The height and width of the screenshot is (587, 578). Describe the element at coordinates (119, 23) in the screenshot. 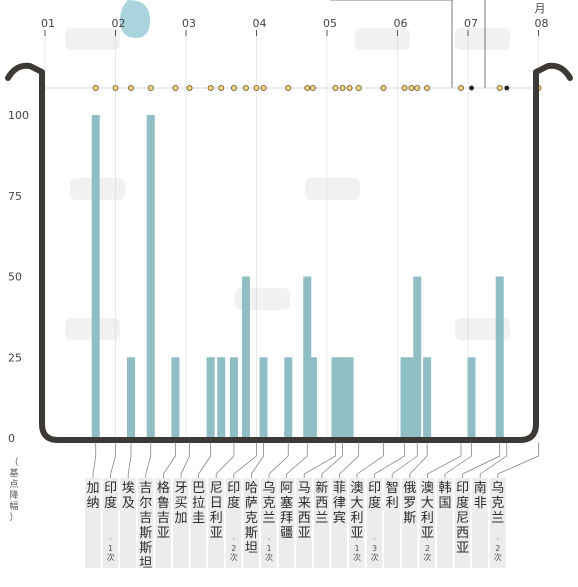

I see `month-label: 02` at that location.